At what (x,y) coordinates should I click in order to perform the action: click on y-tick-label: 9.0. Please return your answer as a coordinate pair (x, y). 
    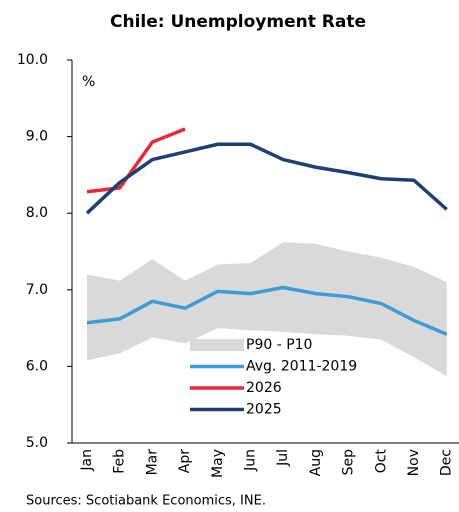
    Looking at the image, I should click on (37, 137).